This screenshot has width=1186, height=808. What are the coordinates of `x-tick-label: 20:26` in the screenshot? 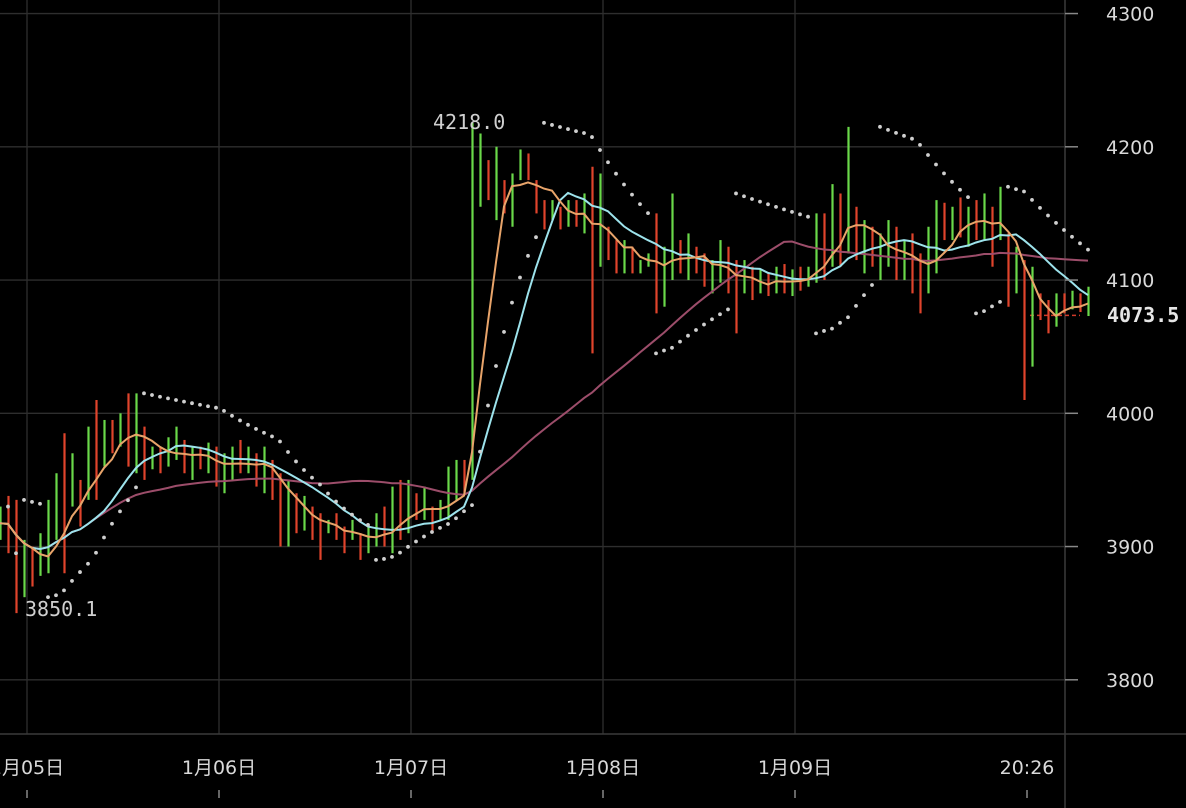 It's located at (1027, 768).